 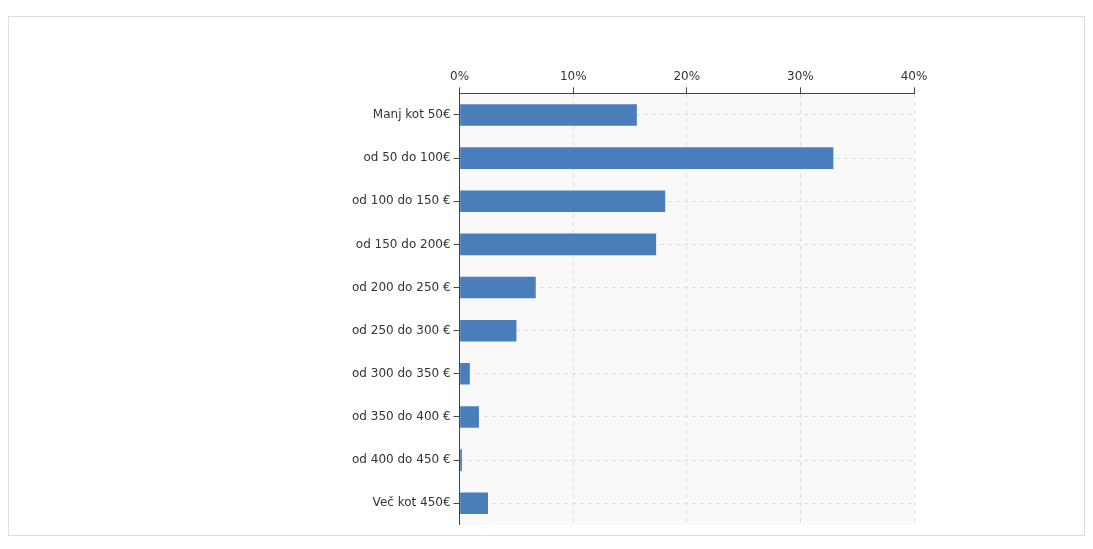 What do you see at coordinates (411, 114) in the screenshot?
I see `y-tick-label: Manj kot 50€` at bounding box center [411, 114].